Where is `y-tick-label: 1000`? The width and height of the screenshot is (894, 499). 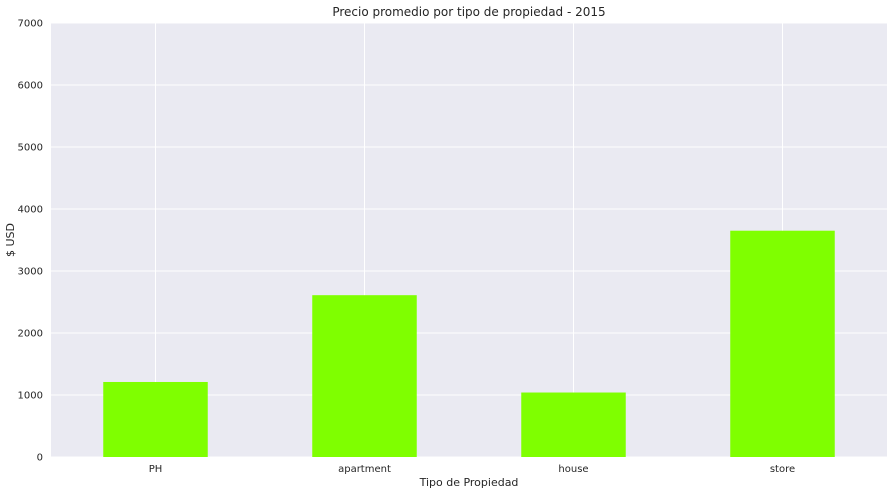
y-tick-label: 1000 is located at coordinates (30, 396).